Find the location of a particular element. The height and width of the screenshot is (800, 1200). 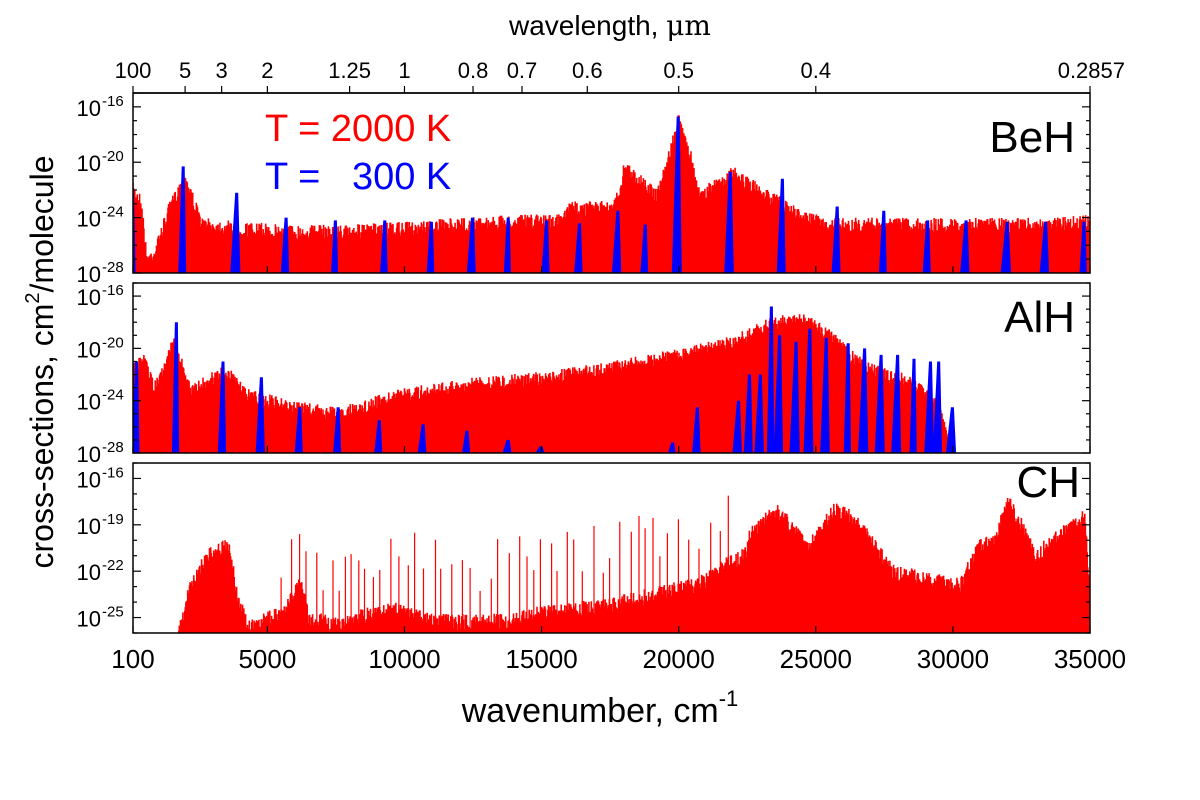

legend: T = 2000 K T = 300 K is located at coordinates (358, 153).